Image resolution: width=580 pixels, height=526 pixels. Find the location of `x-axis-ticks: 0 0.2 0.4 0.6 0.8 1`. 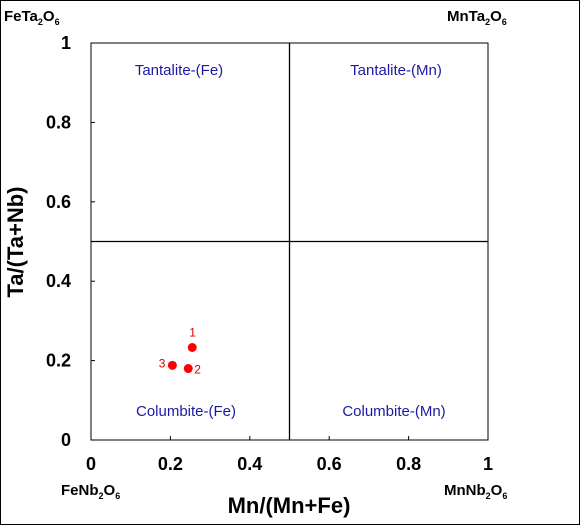

x-axis-ticks: 0 0.2 0.4 0.6 0.8 1 is located at coordinates (289, 455).